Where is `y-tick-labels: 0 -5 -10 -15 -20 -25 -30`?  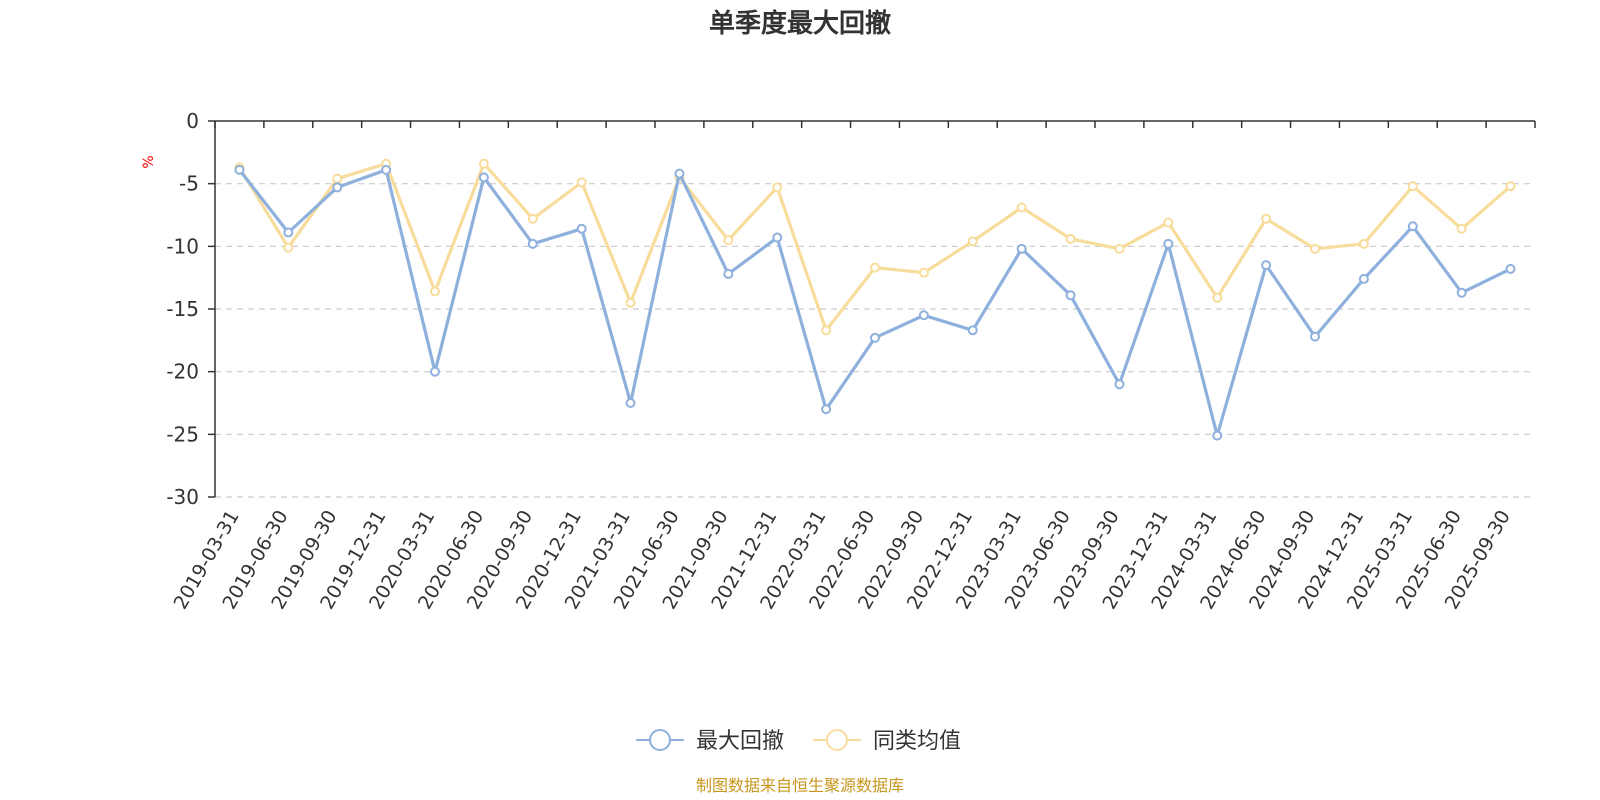
y-tick-labels: 0 -5 -10 -15 -20 -25 -30 is located at coordinates (182, 309).